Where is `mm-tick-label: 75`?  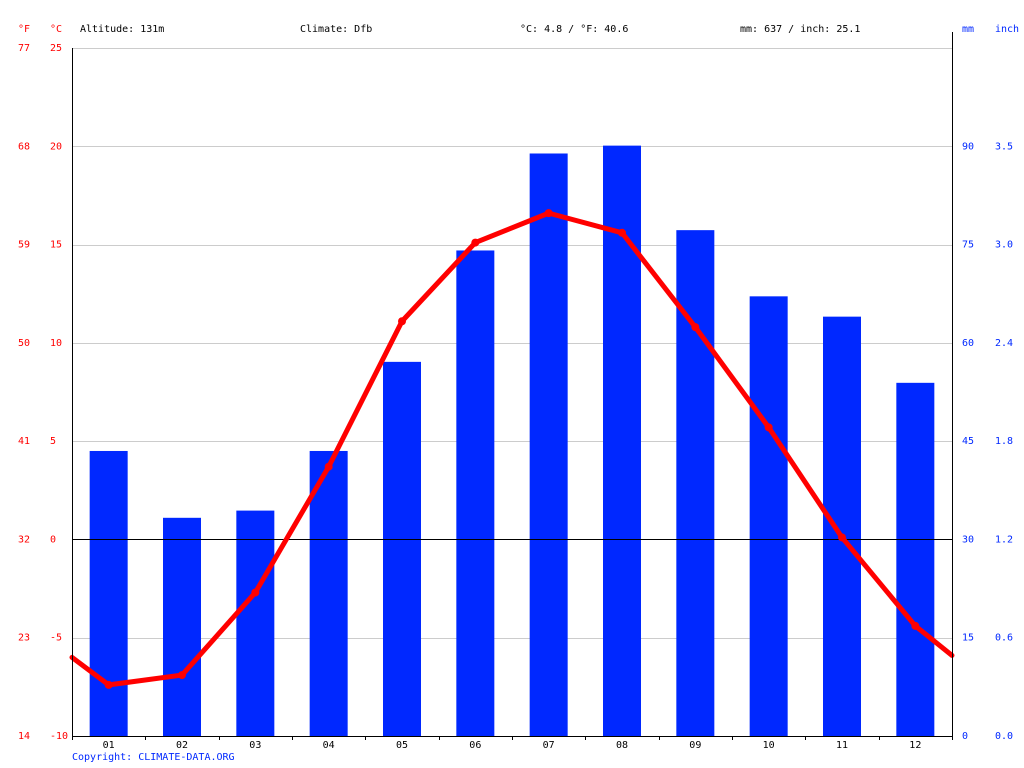 mm-tick-label: 75 is located at coordinates (968, 245).